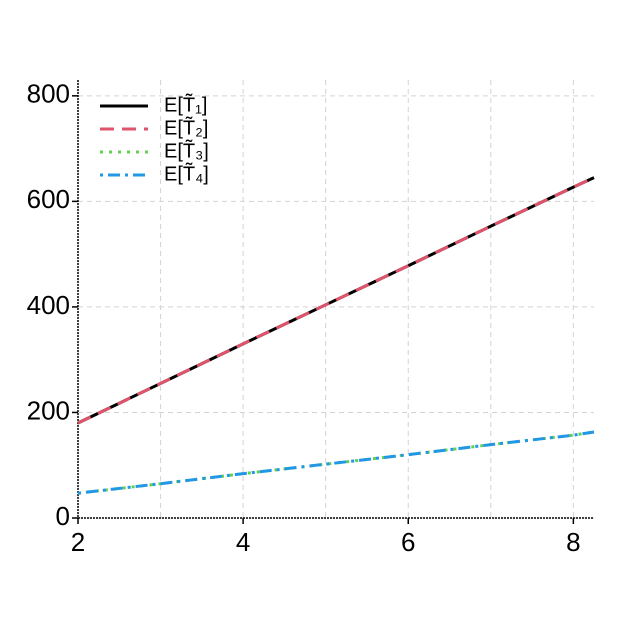 The height and width of the screenshot is (638, 634). Describe the element at coordinates (185, 104) in the screenshot. I see `legend-label: E[T̃₁]` at that location.